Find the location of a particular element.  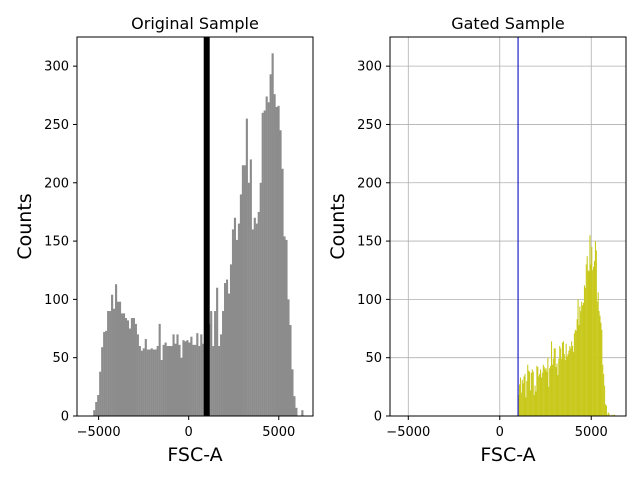

y-tick-label: 100 is located at coordinates (56, 300).